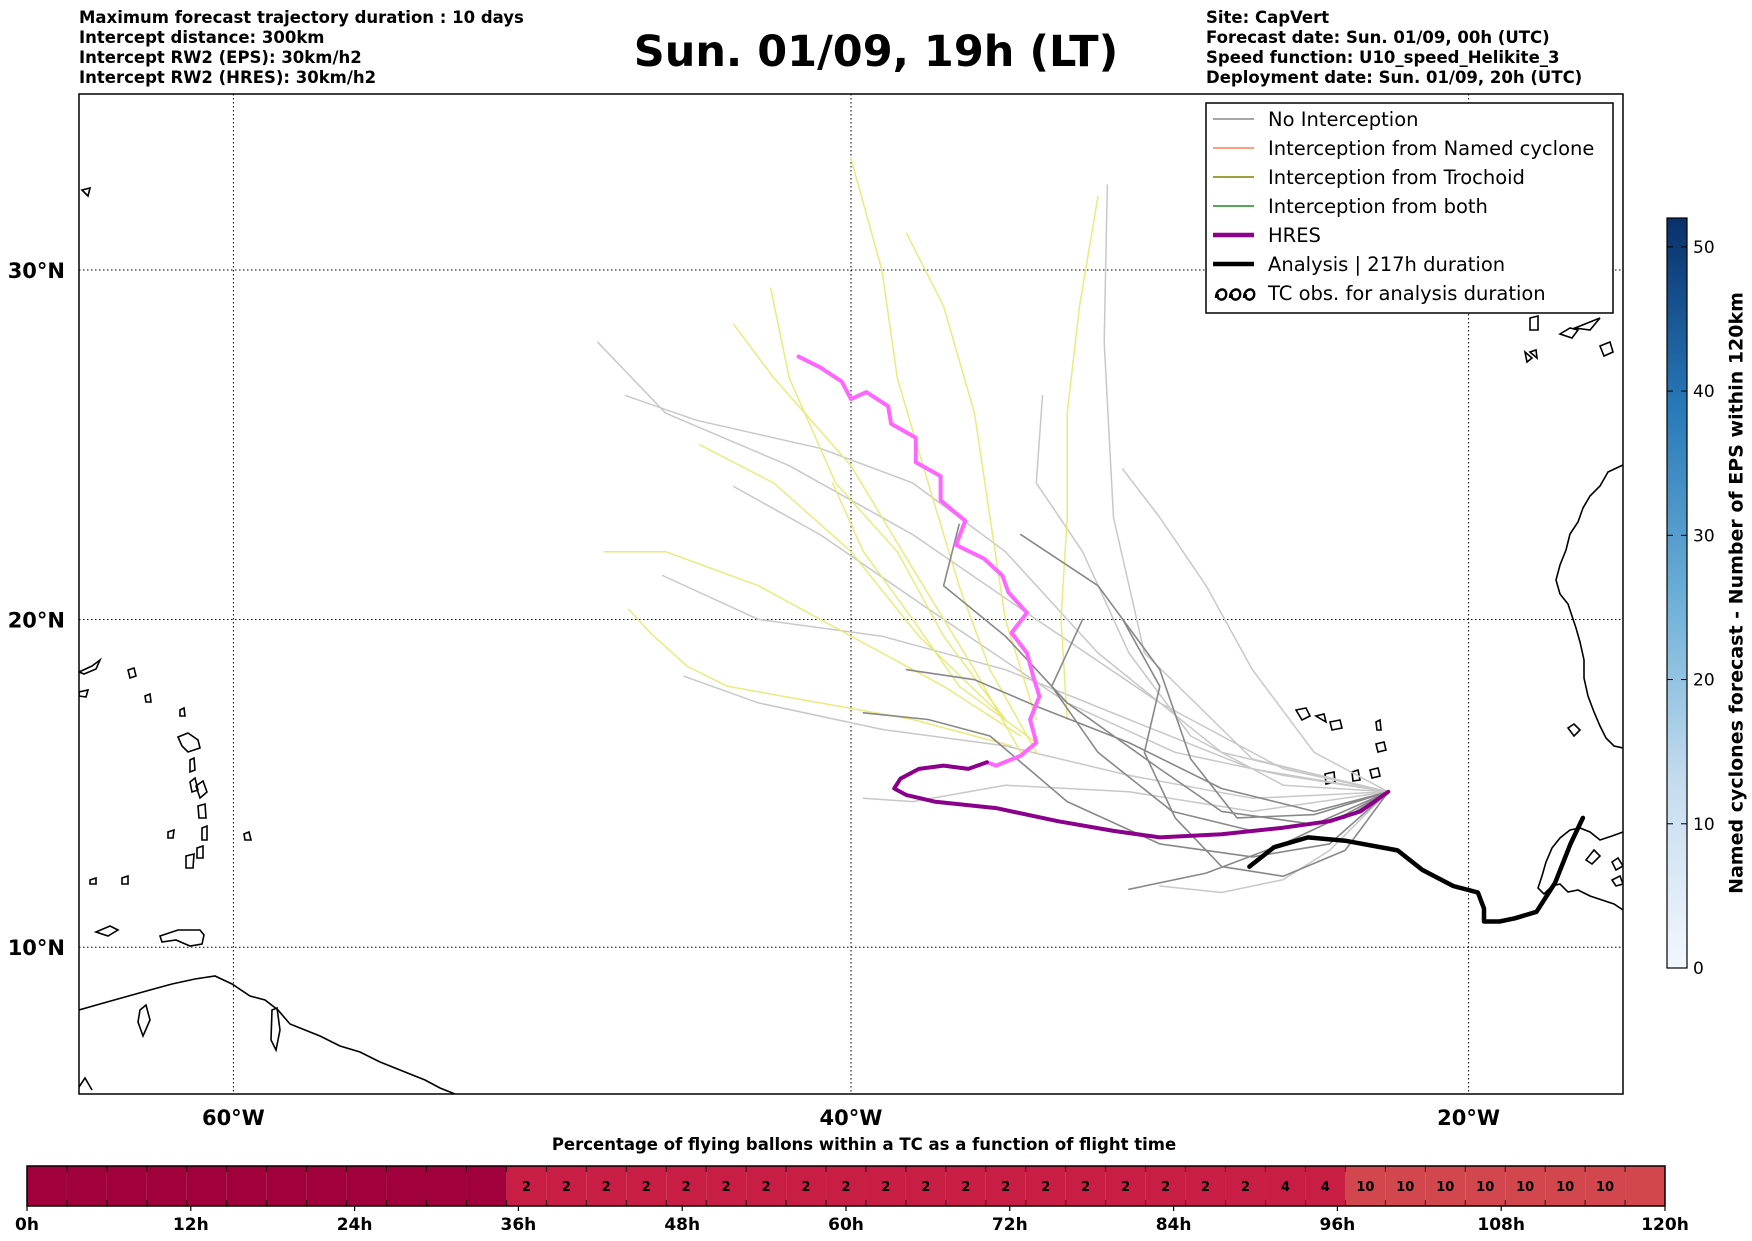 The height and width of the screenshot is (1241, 1752). What do you see at coordinates (1533, 354) in the screenshot?
I see `coastline-island-canary` at bounding box center [1533, 354].